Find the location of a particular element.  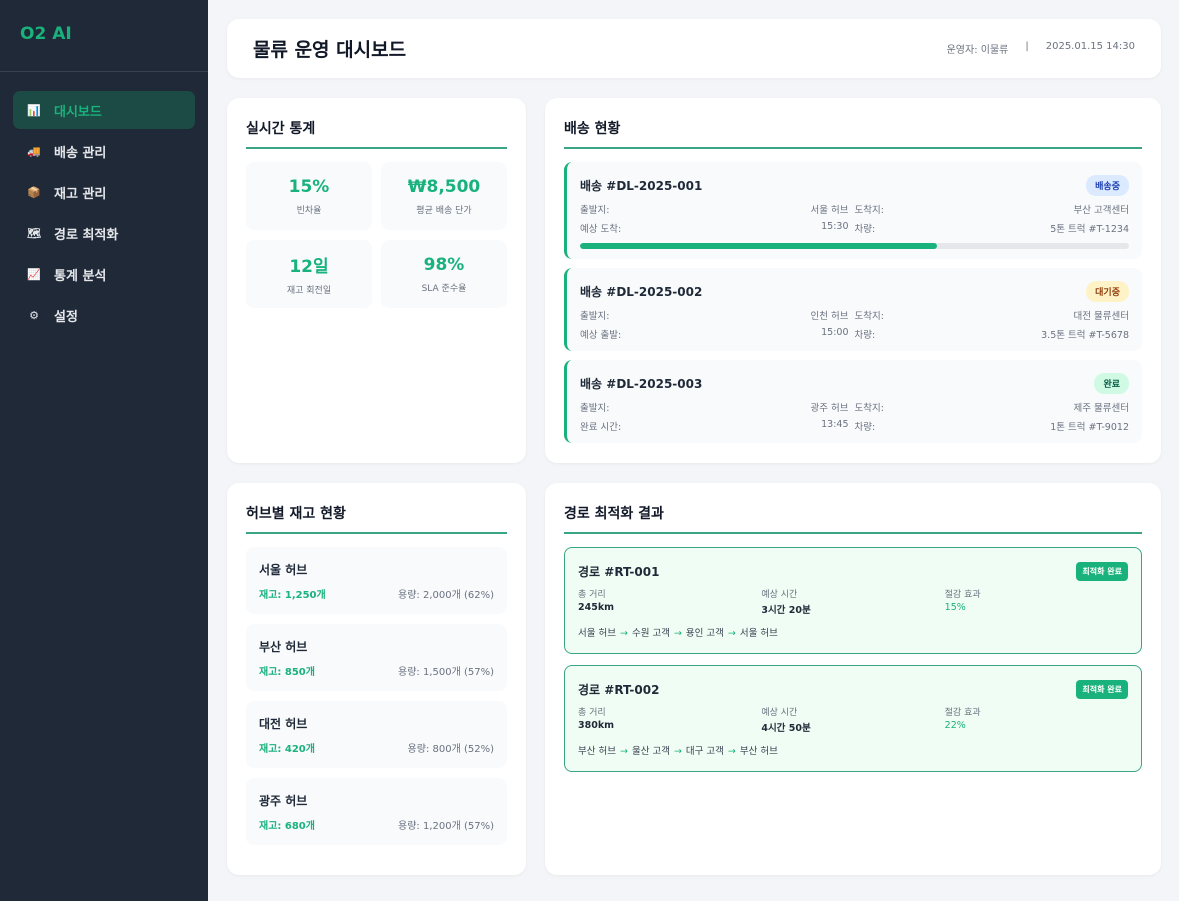

hub-capacity: 용량: 800개 (52%) is located at coordinates (450, 749).